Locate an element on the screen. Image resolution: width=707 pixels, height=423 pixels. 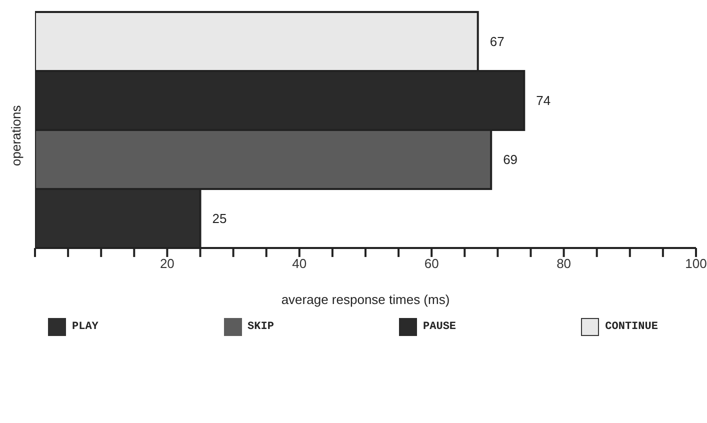
x-tick-label: 20 is located at coordinates (167, 264).